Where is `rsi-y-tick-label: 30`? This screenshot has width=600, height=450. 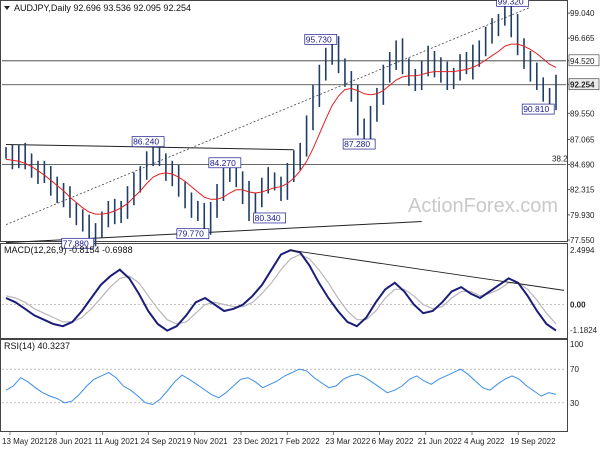 rsi-y-tick-label: 30 is located at coordinates (574, 403).